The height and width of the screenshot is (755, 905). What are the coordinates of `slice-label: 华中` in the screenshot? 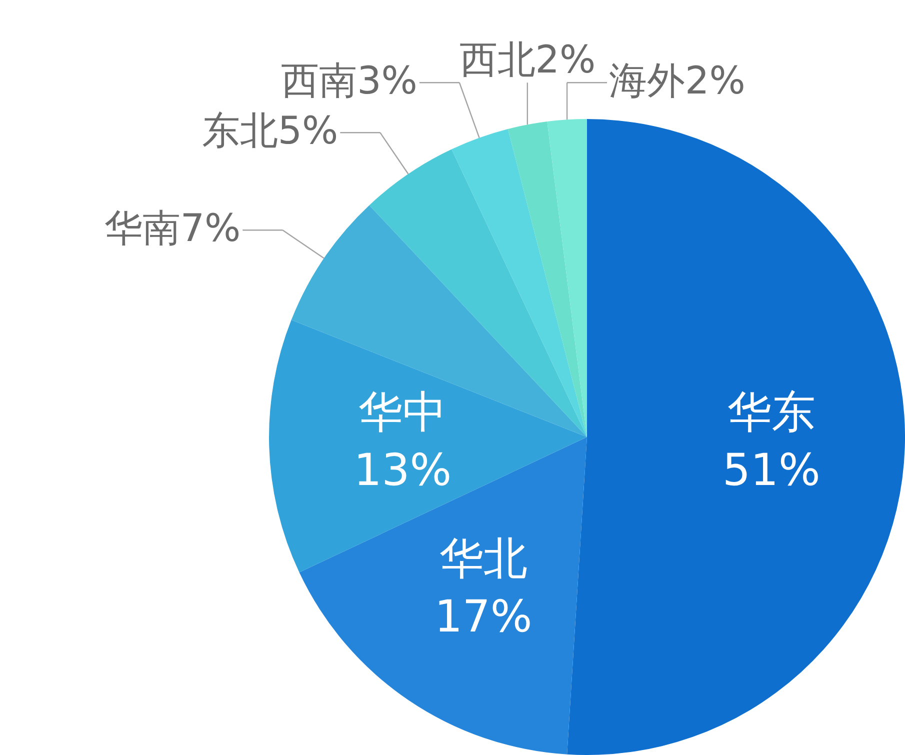 It's located at (402, 412).